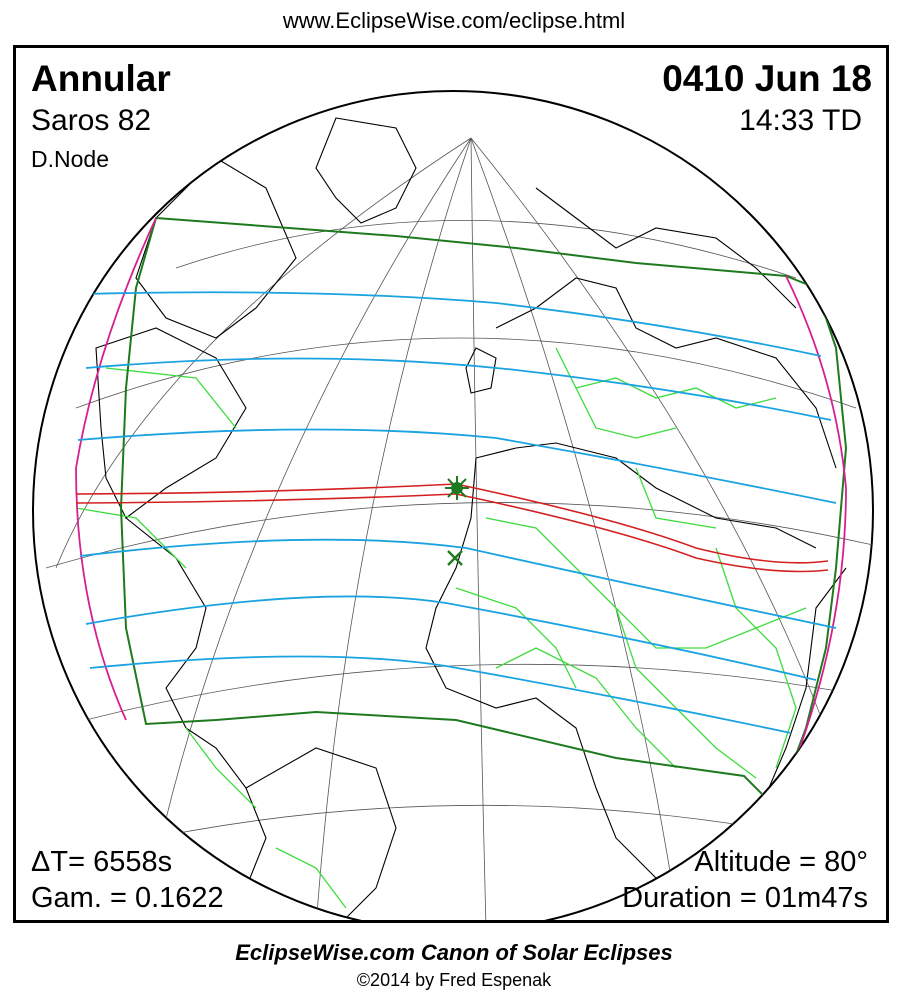 The image size is (908, 1004). Describe the element at coordinates (767, 78) in the screenshot. I see `eclipse-date: 0410 Jun 18` at that location.